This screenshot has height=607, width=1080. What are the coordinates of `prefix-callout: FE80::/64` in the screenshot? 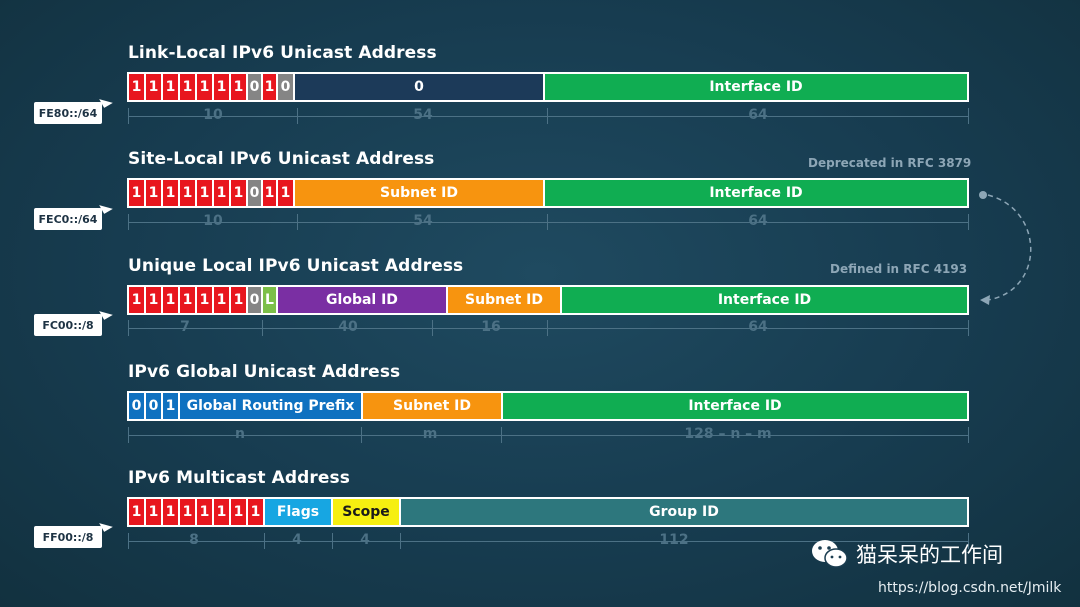 It's located at (68, 113).